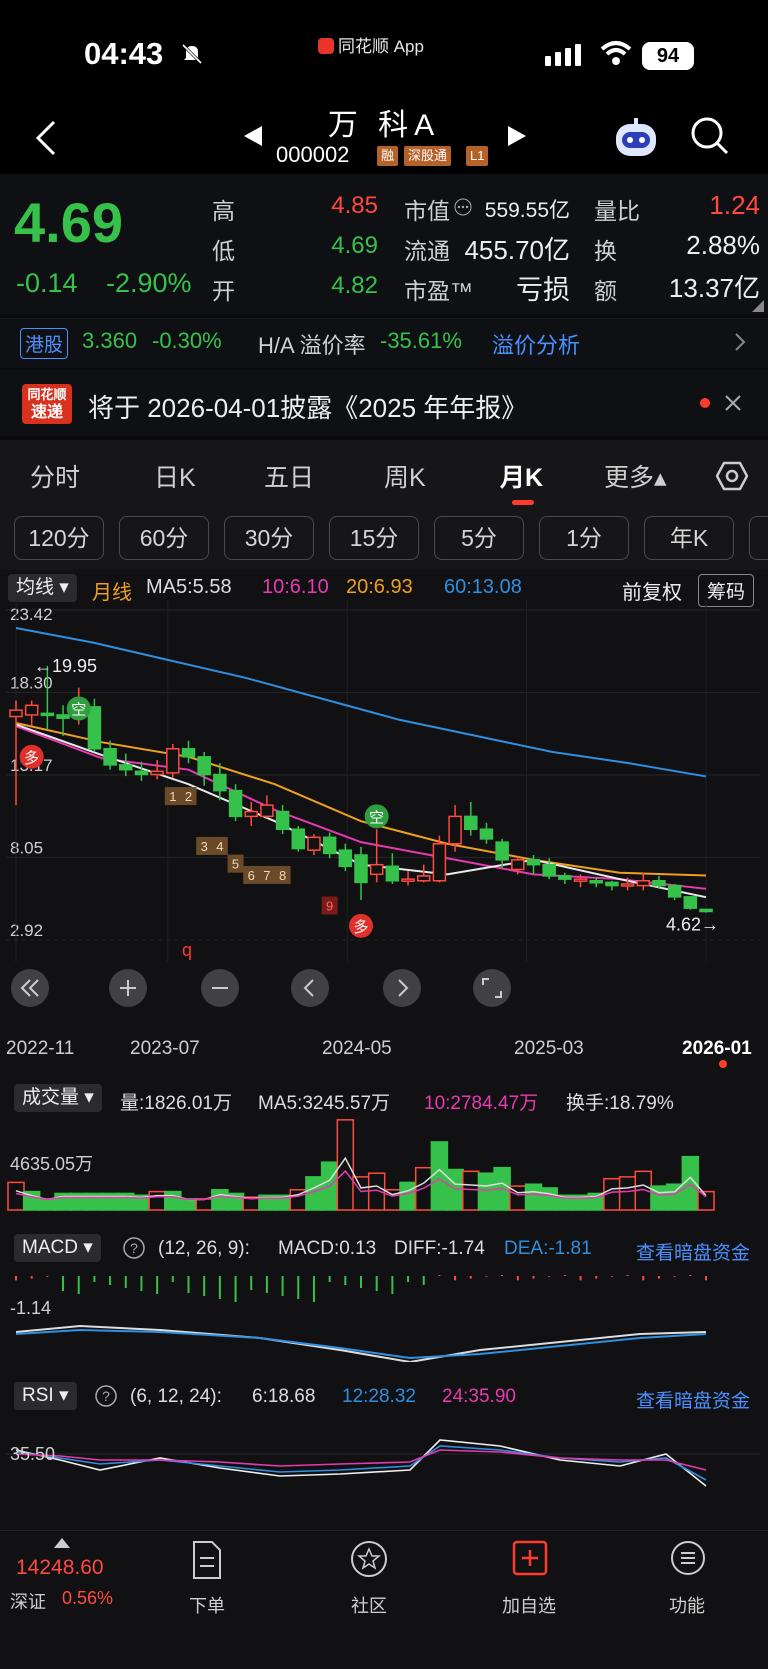 This screenshot has height=1669, width=768. Describe the element at coordinates (479, 1396) in the screenshot. I see `rsi24-value: 24:35.90` at that location.